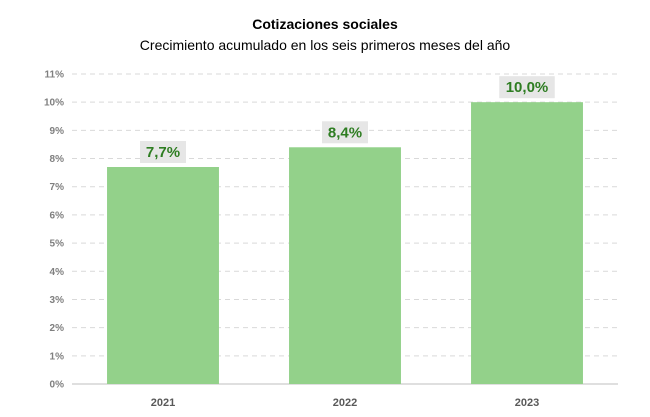 The width and height of the screenshot is (650, 417). What do you see at coordinates (163, 403) in the screenshot?
I see `x-category-label: 2021` at bounding box center [163, 403].